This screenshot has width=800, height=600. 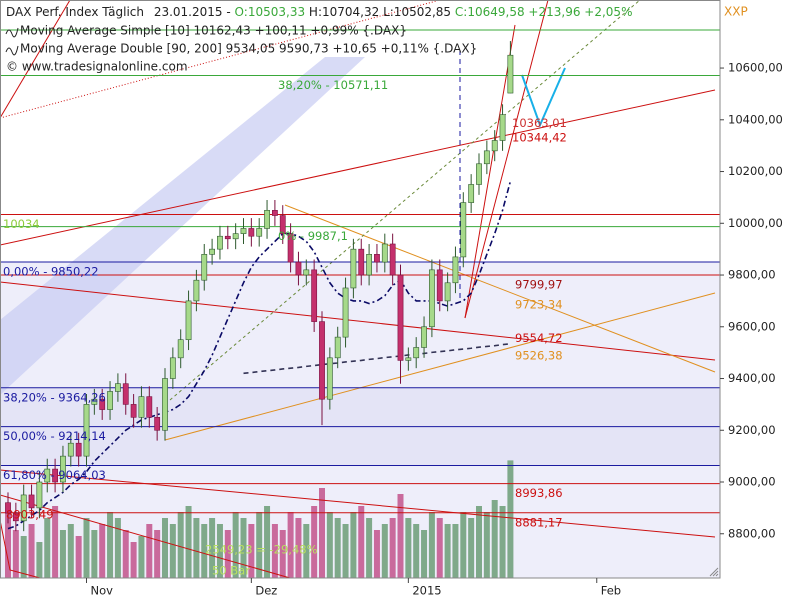 What do you see at coordinates (30, 514) in the screenshot?
I see `annotation-label: 8903,49` at bounding box center [30, 514].